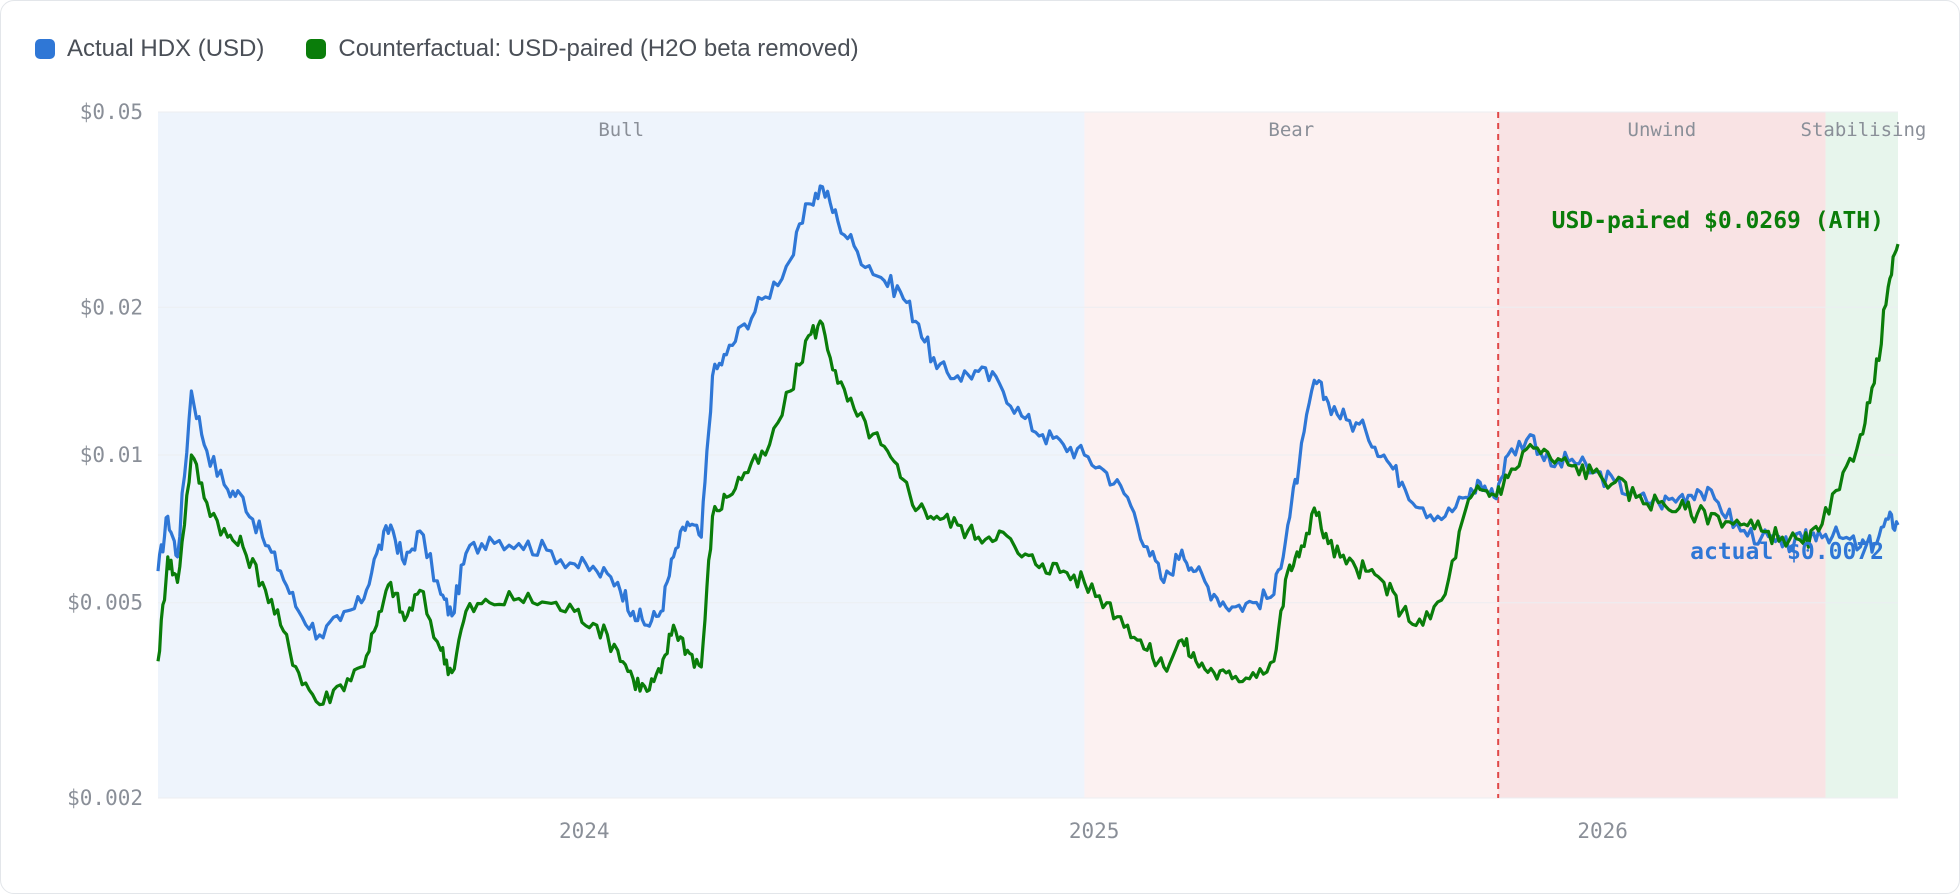 This screenshot has height=894, width=1960. What do you see at coordinates (1602, 831) in the screenshot?
I see `x-tick-label: 2026` at bounding box center [1602, 831].